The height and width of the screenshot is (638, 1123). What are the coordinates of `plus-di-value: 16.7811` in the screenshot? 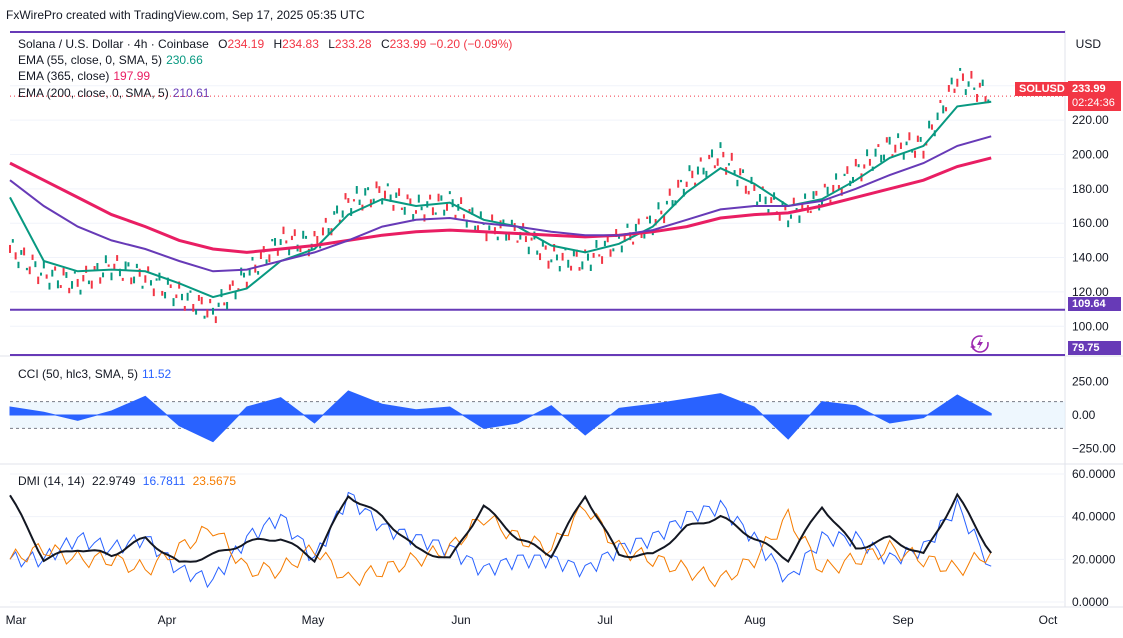 It's located at (164, 481).